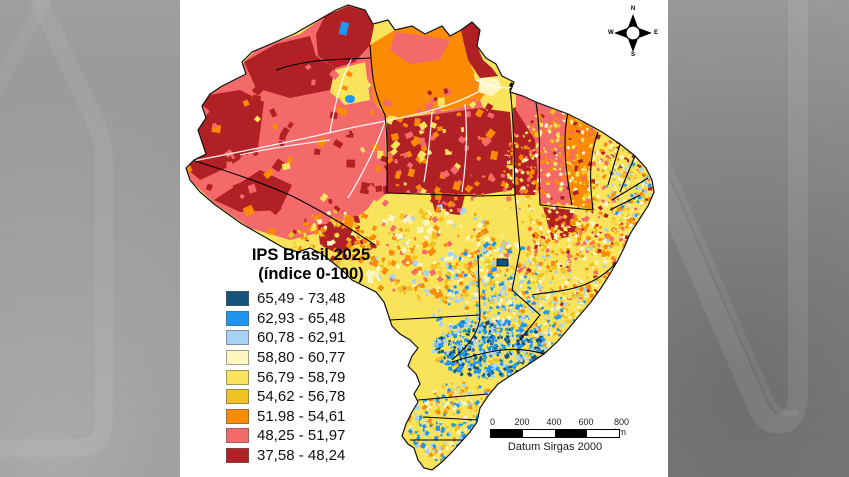 The width and height of the screenshot is (849, 477). What do you see at coordinates (633, 9) in the screenshot?
I see `compass-north-label: N` at bounding box center [633, 9].